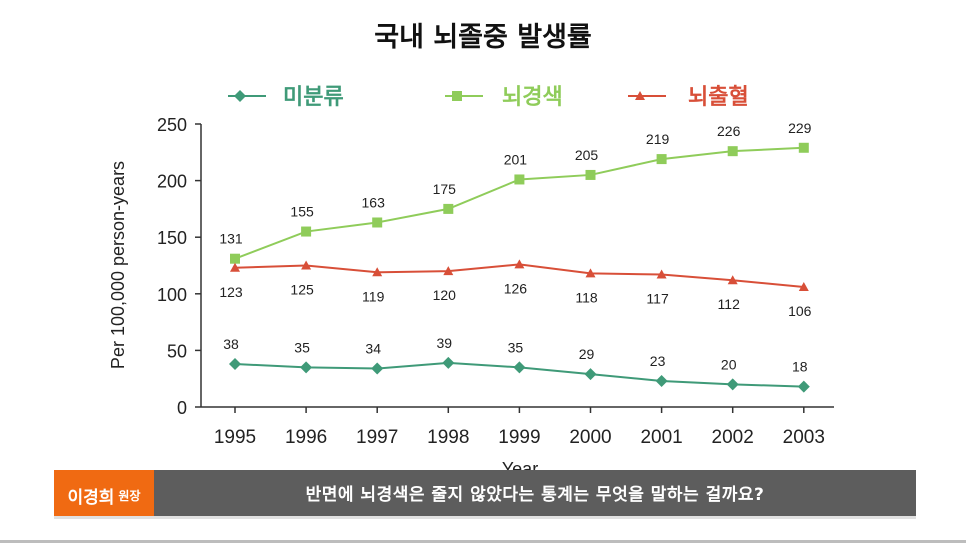  Describe the element at coordinates (733, 437) in the screenshot. I see `x-tick-label: 2002` at that location.